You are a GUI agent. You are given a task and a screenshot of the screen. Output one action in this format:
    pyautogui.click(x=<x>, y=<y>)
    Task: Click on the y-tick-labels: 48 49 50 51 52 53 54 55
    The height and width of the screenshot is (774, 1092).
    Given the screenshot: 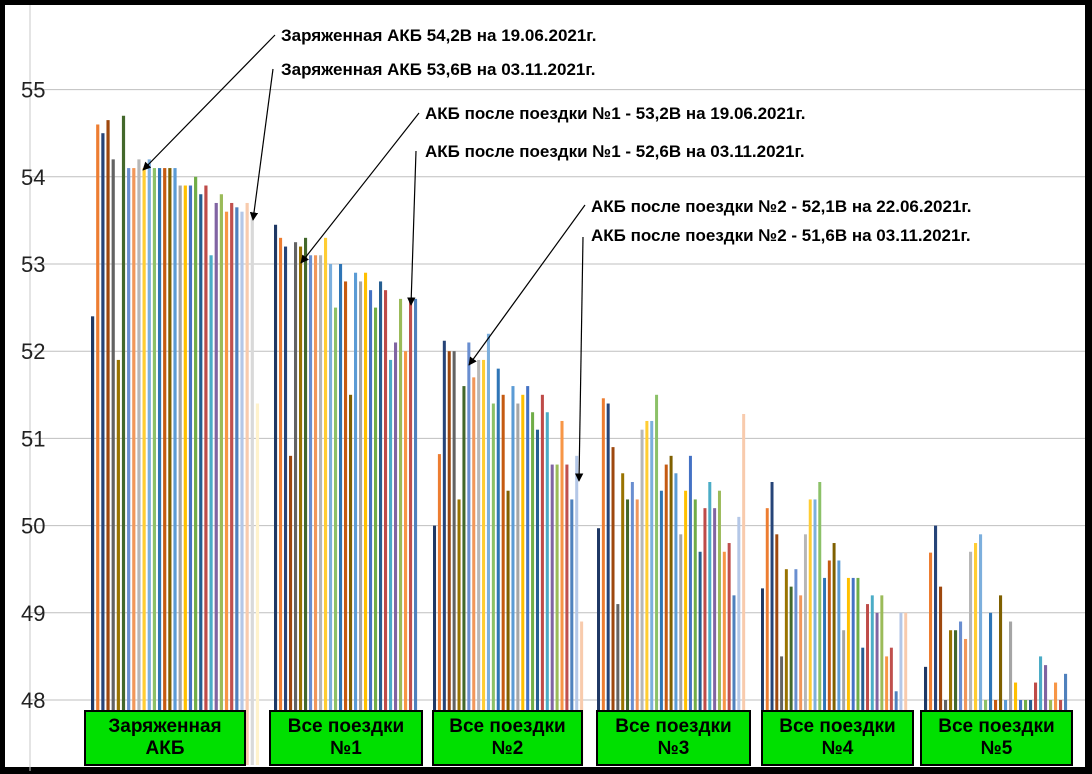 What is the action you would take?
    pyautogui.click(x=33, y=395)
    